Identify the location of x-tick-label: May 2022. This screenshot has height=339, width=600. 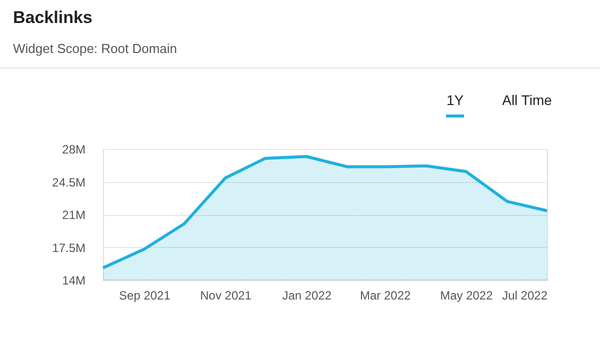
(467, 295).